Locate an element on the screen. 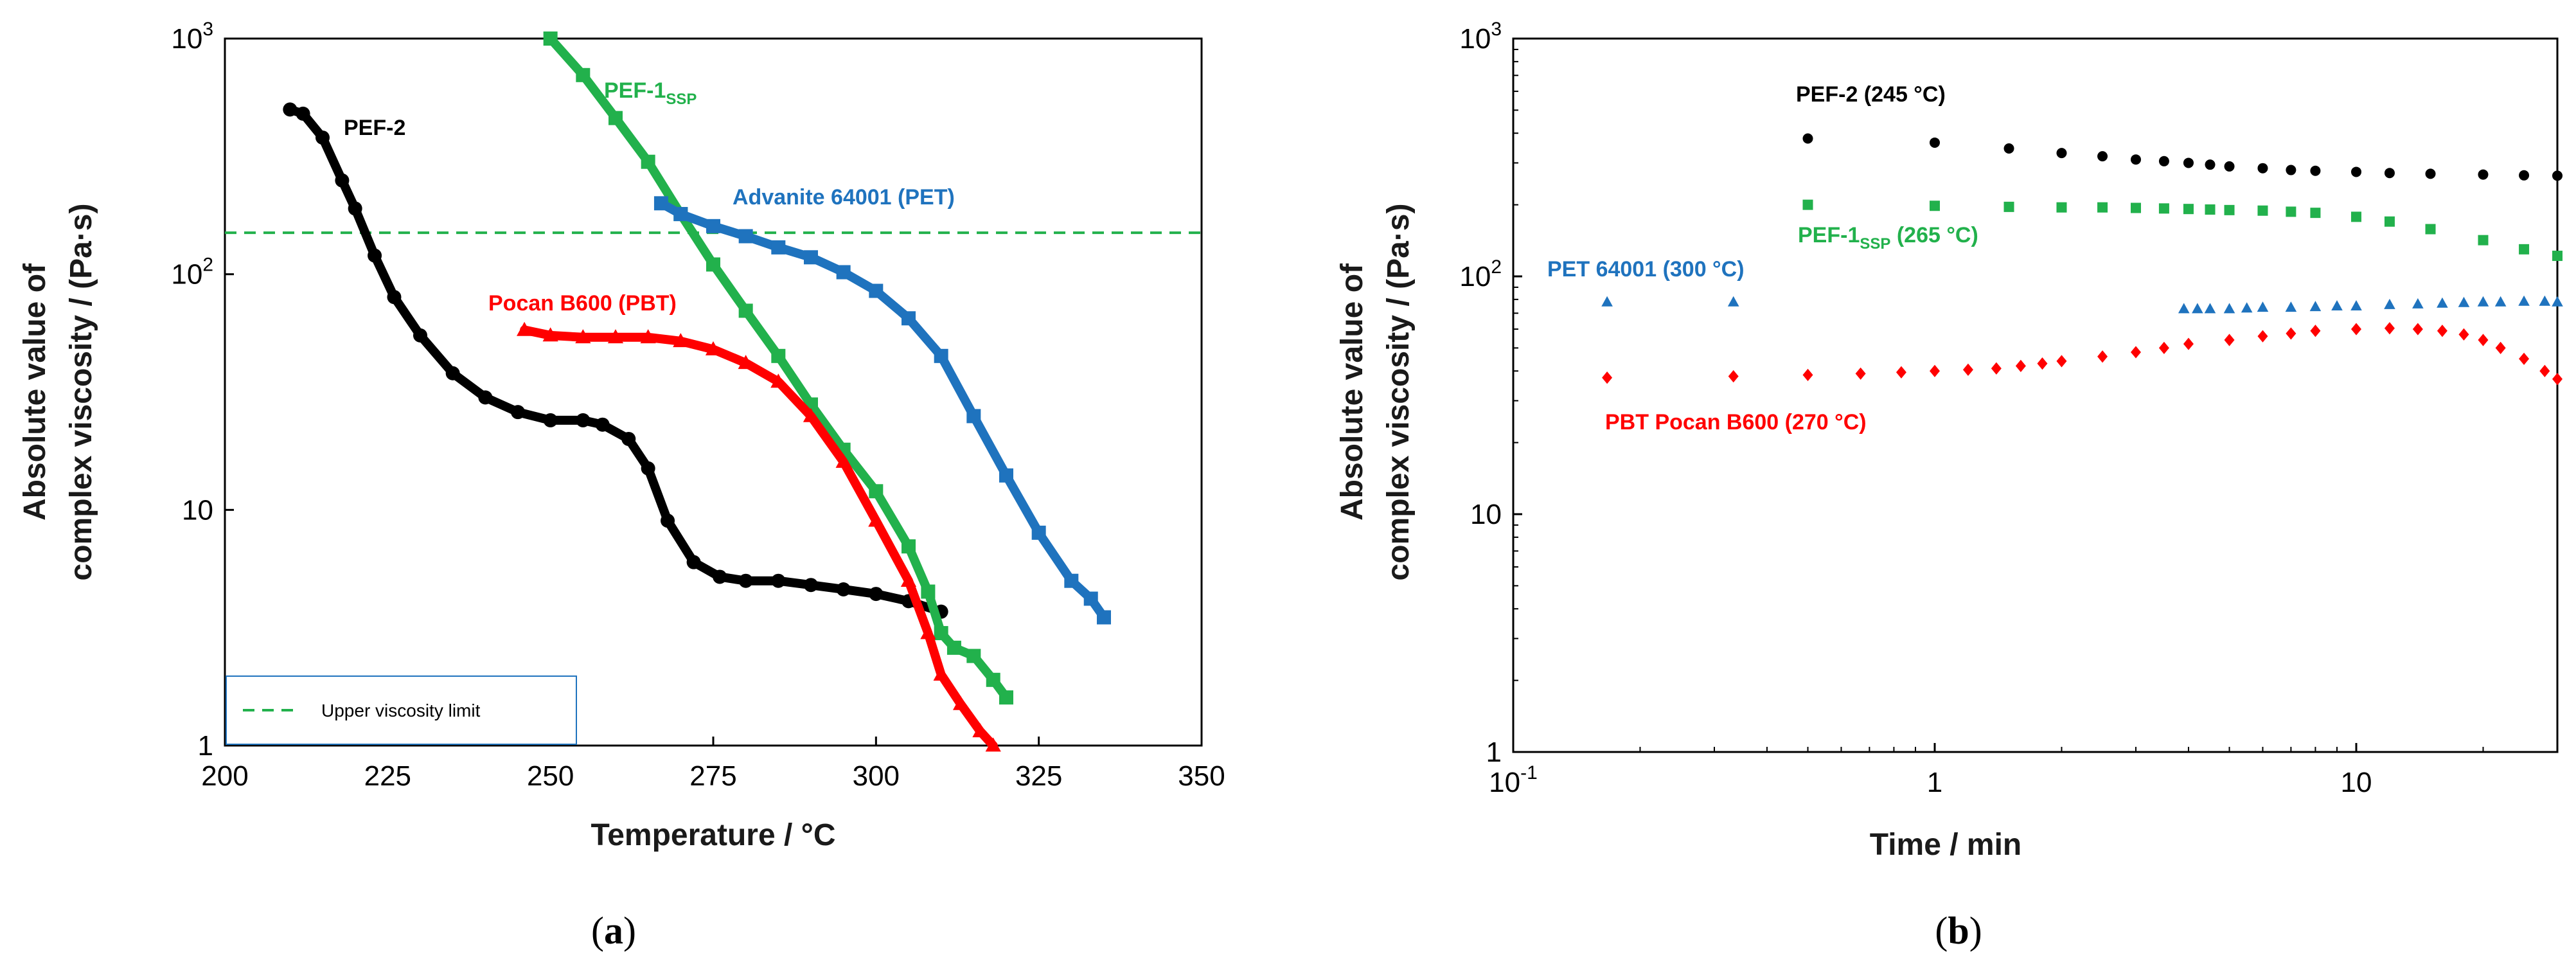 This screenshot has width=2576, height=975. x-tick-label: 275 is located at coordinates (712, 776).